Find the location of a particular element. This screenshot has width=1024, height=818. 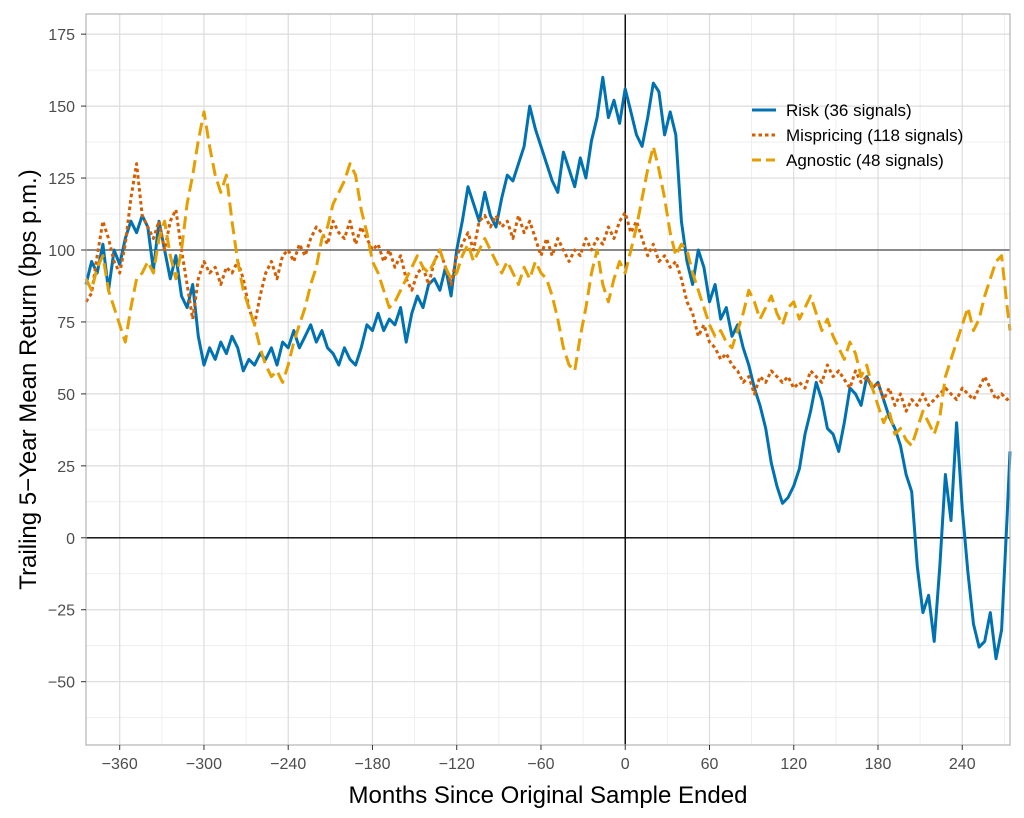

legend-label-1: Mispricing (118 signals) is located at coordinates (874, 135).